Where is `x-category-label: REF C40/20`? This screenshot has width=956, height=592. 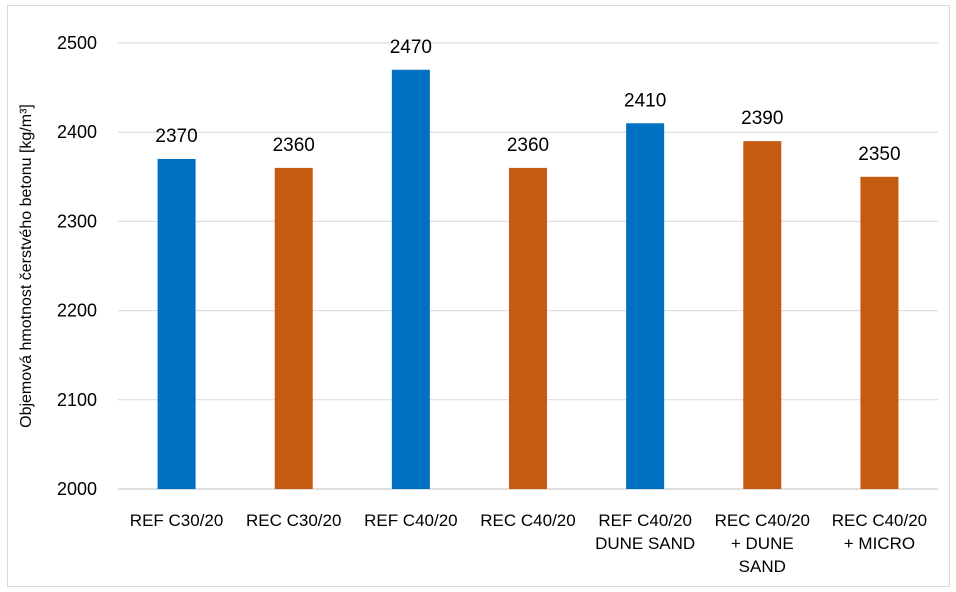
x-category-label: REF C40/20 is located at coordinates (411, 520).